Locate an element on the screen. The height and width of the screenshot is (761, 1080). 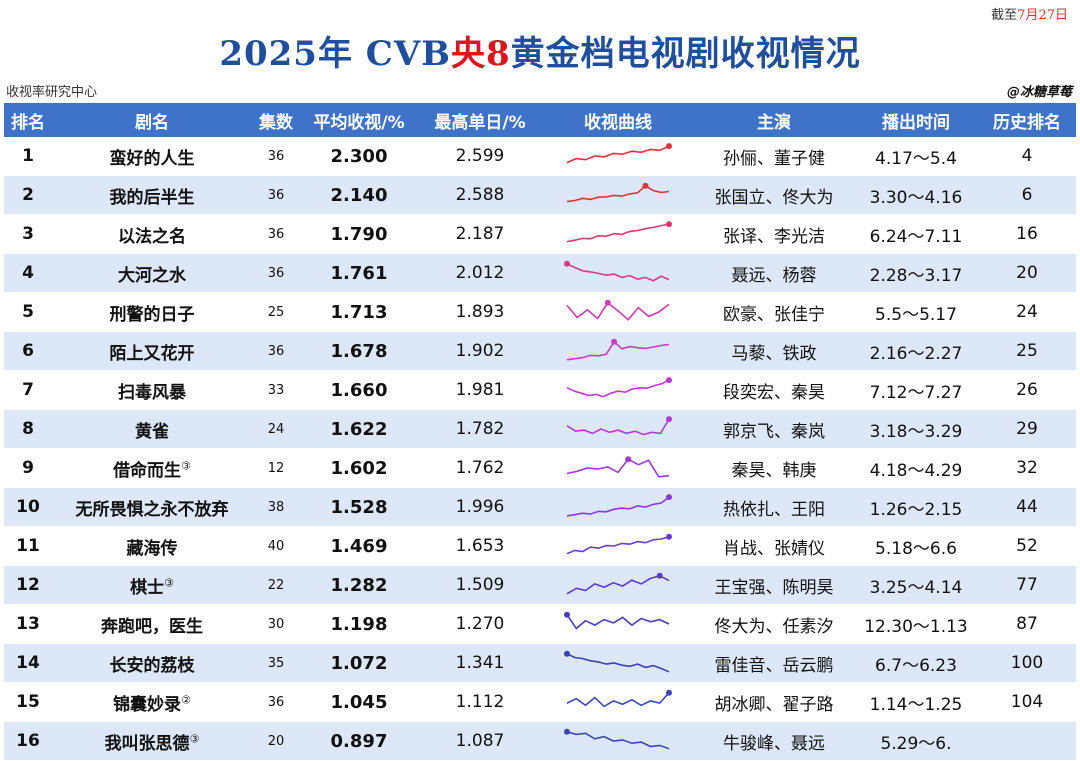
table-row: 10 无所畏惧之永不放弃 38 1.528 1.996 热依扎、王阳 1.26～2.15 44 is located at coordinates (540, 507).